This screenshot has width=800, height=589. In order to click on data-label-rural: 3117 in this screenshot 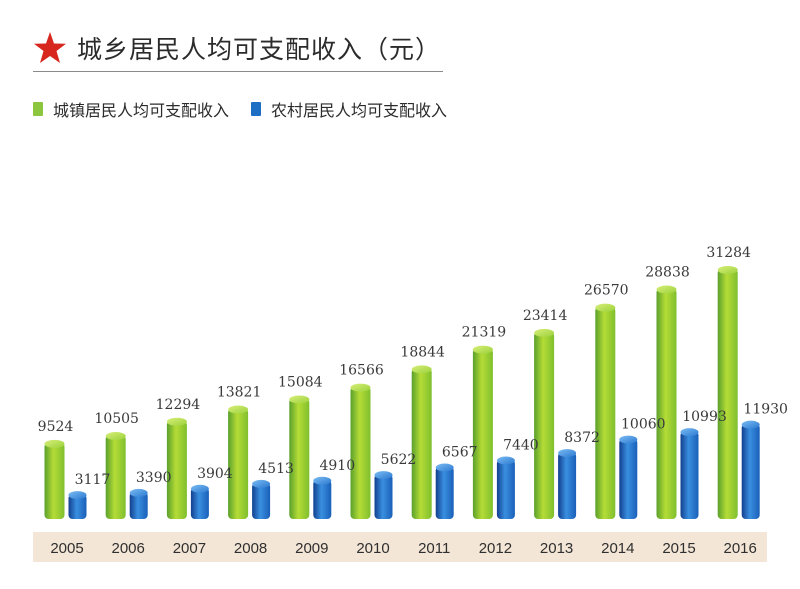, I will do `click(93, 480)`.